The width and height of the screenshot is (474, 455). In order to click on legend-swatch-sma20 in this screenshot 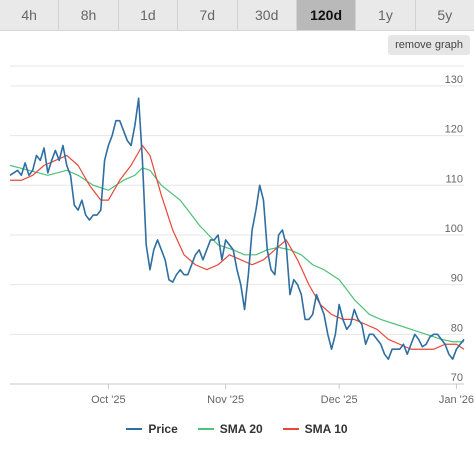, I will do `click(205, 429)`.